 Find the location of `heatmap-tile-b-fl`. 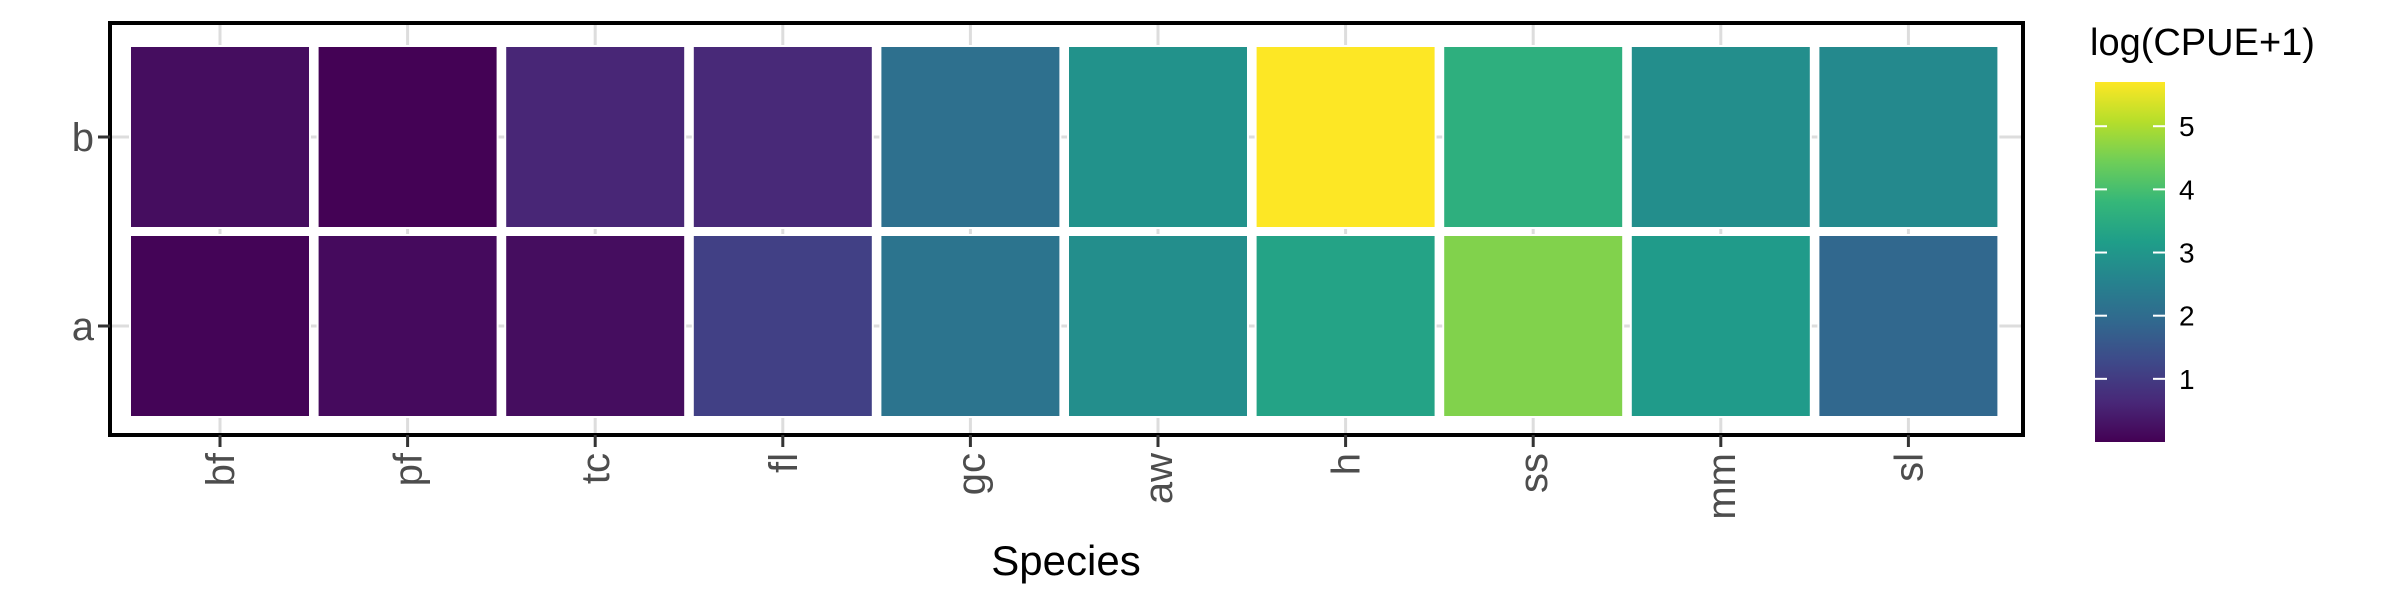

heatmap-tile-b-fl is located at coordinates (782, 137).